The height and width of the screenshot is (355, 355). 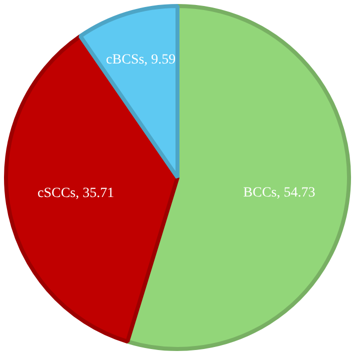 I want to click on data-label: , 9.59, so click(x=160, y=60).